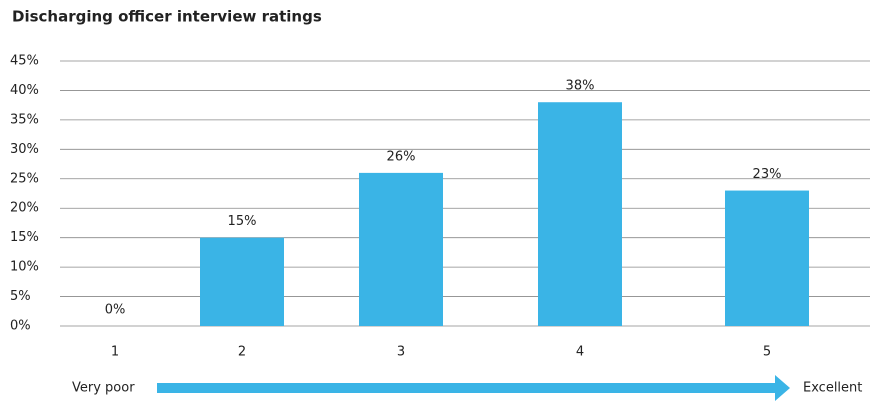 The width and height of the screenshot is (883, 413). What do you see at coordinates (24, 90) in the screenshot?
I see `y-tick-label: 40%` at bounding box center [24, 90].